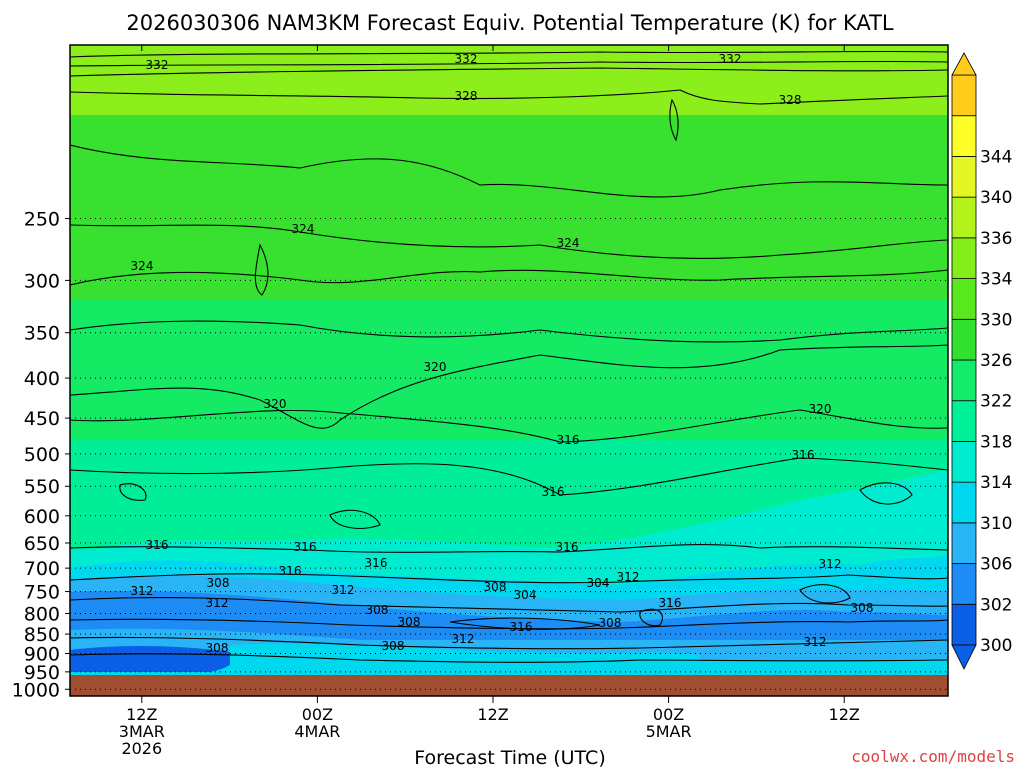 Image resolution: width=1024 pixels, height=768 pixels. Describe the element at coordinates (42, 569) in the screenshot. I see `y-tick-label: 700` at that location.